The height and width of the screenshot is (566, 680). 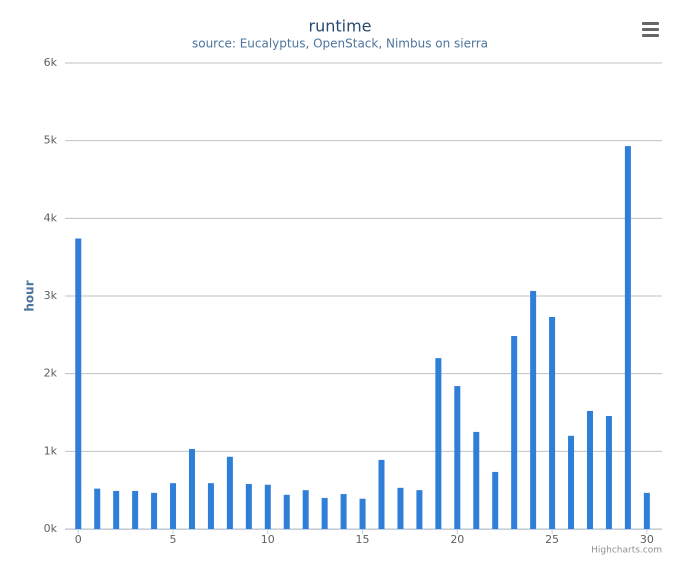 What do you see at coordinates (51, 217) in the screenshot?
I see `y-tick-label: 4k` at bounding box center [51, 217].